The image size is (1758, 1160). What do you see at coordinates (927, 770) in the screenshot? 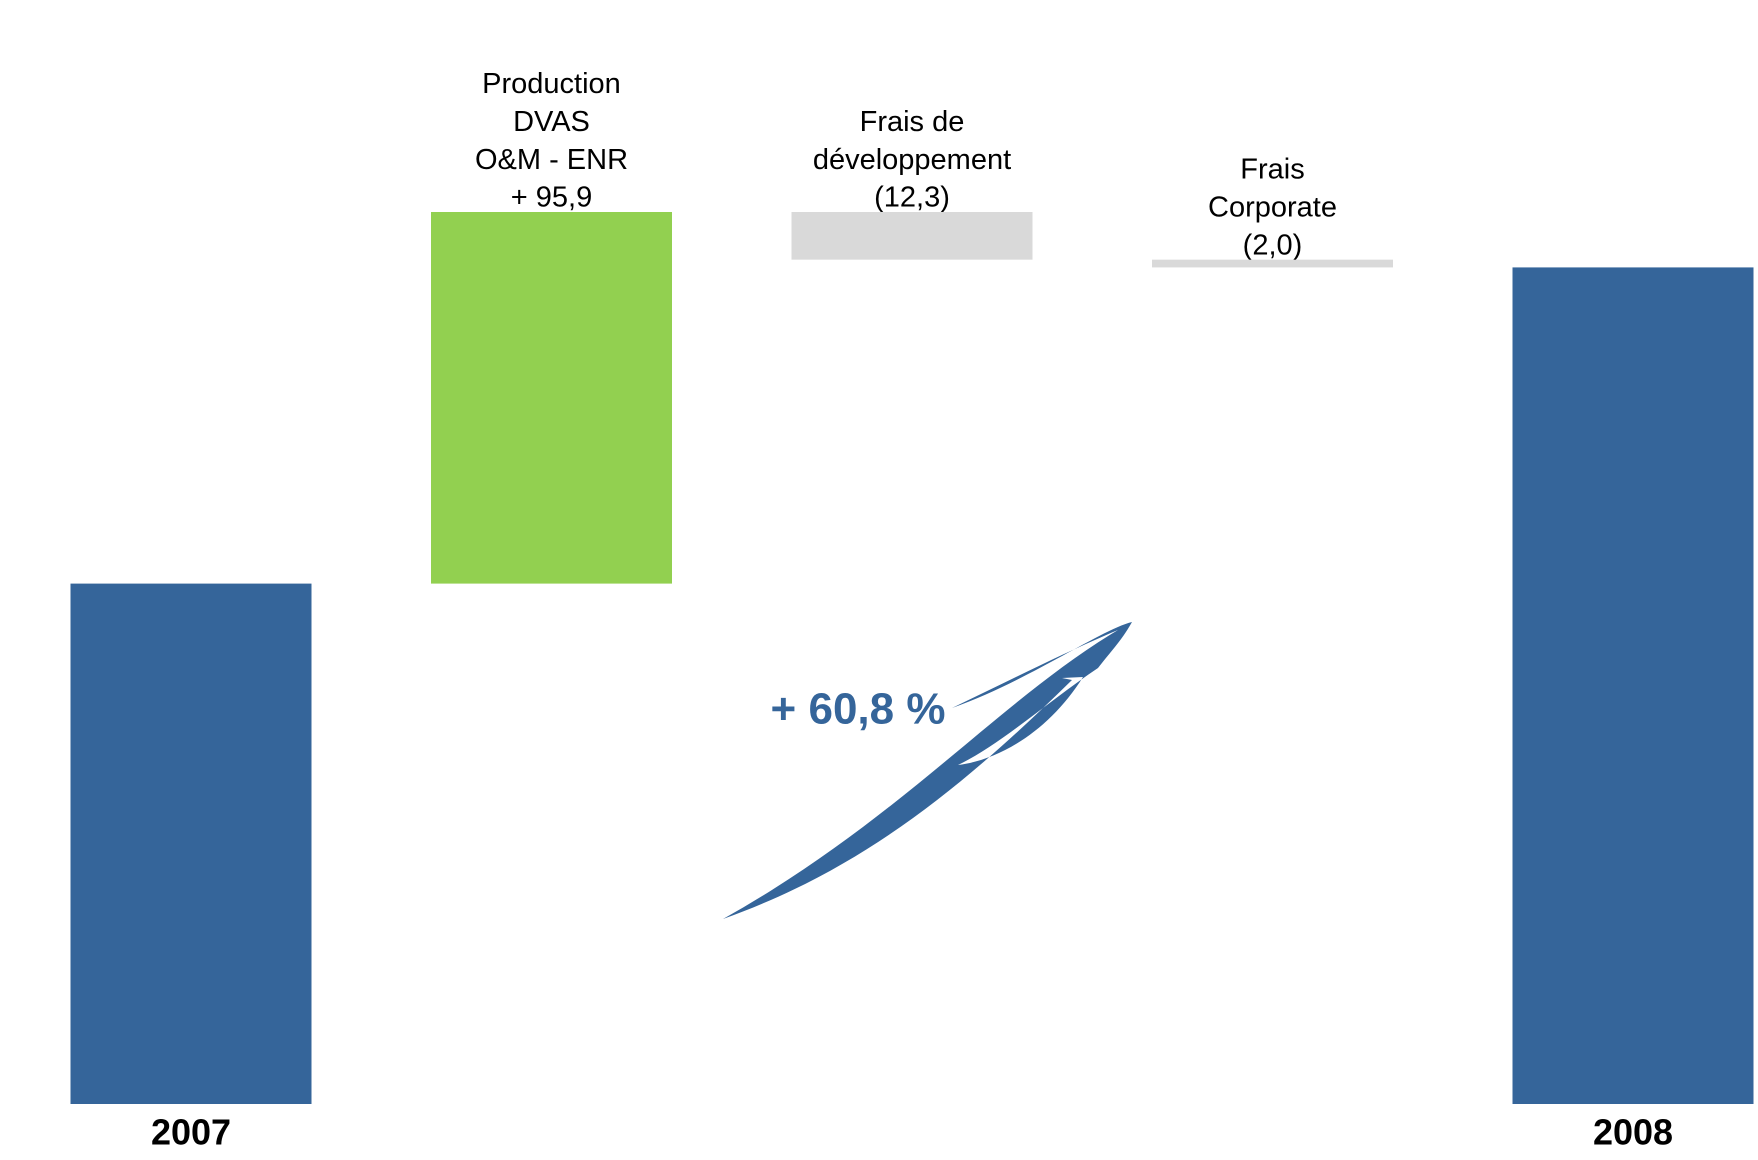
I see `growth-arrow` at bounding box center [927, 770].